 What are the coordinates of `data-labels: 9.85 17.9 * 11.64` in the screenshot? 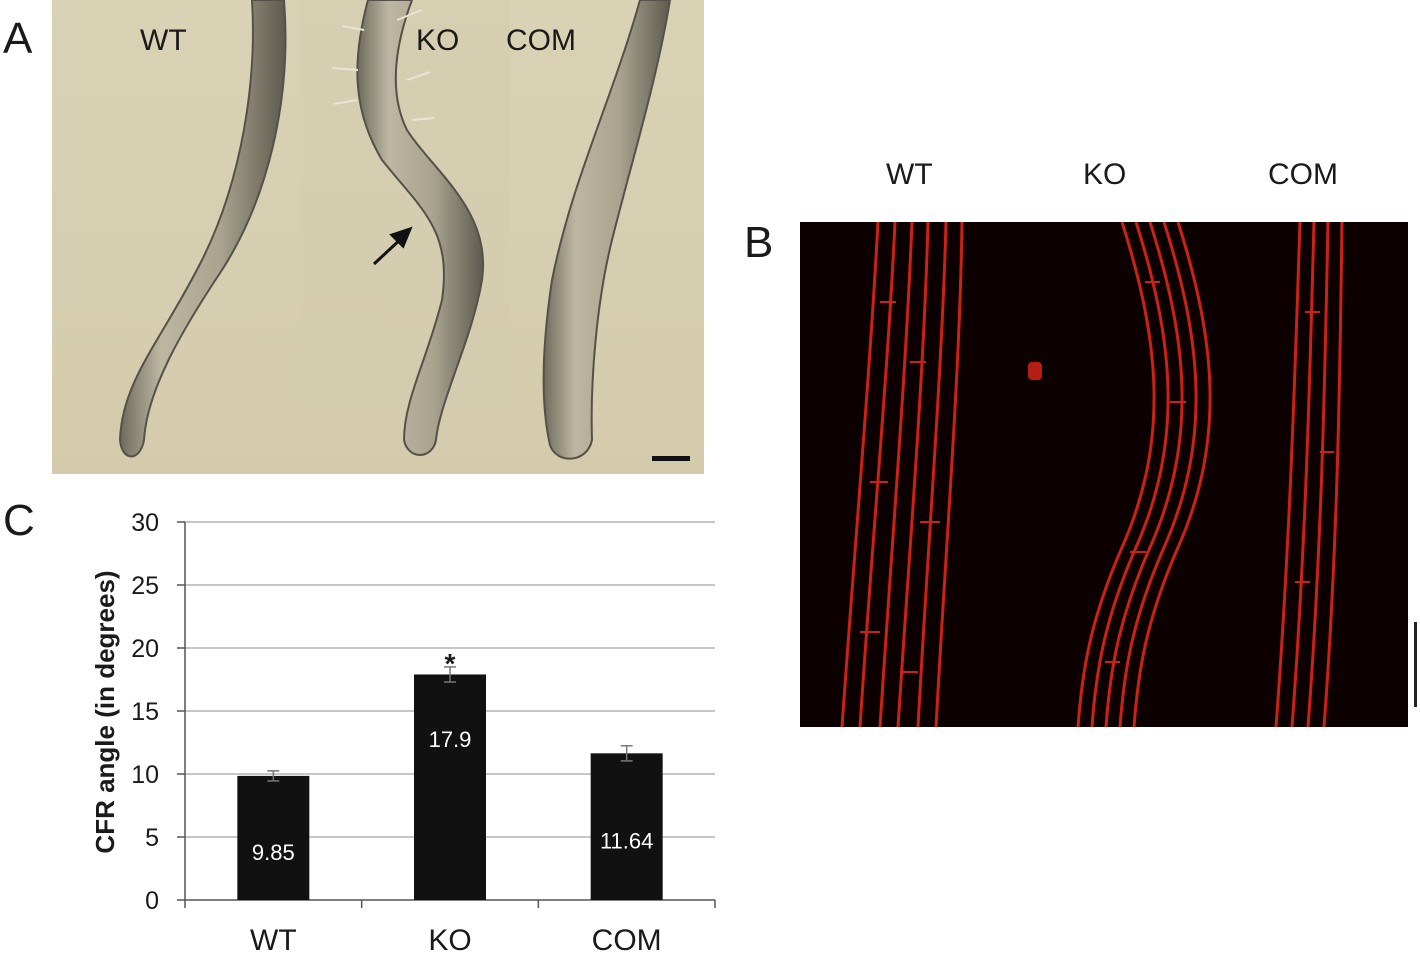 It's located at (452, 756).